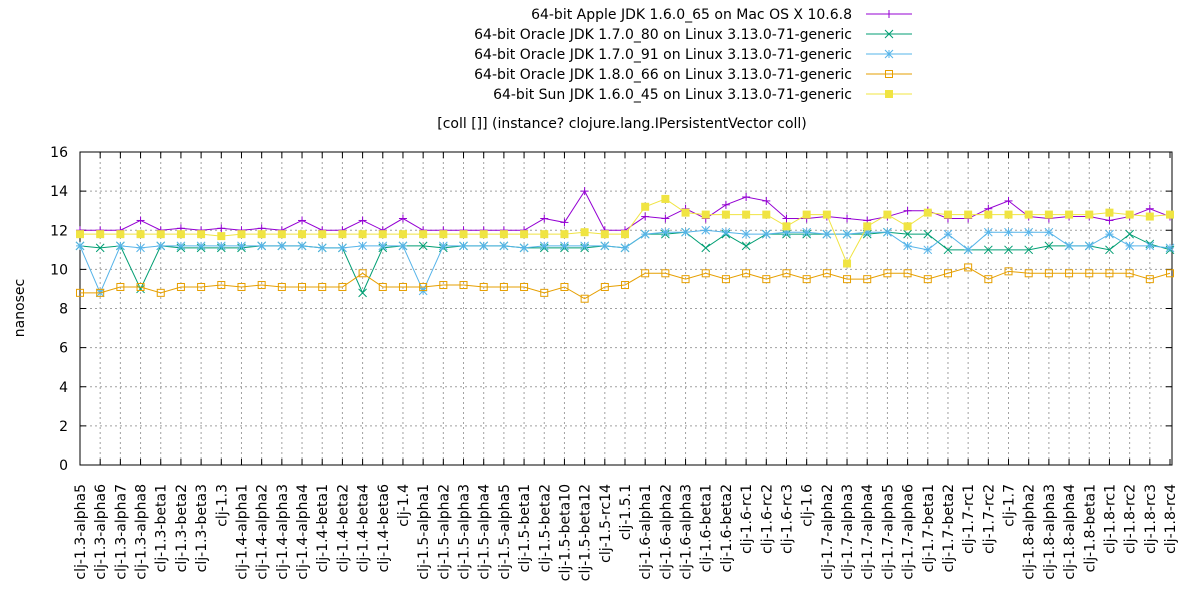  What do you see at coordinates (101, 532) in the screenshot?
I see `x-tick-label: clj-1.3-alpha6` at bounding box center [101, 532].